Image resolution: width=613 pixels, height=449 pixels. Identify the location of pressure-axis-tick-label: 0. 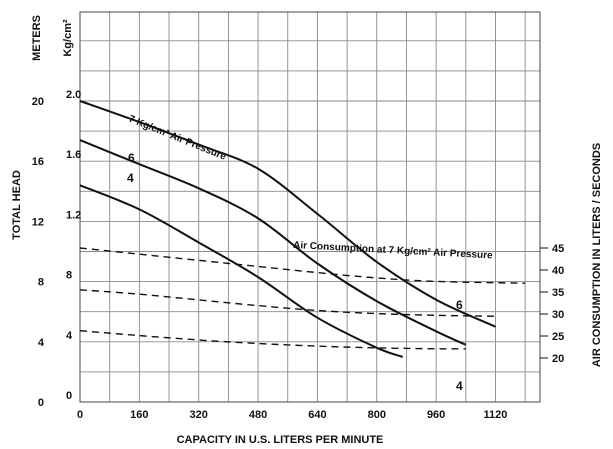
(69, 396).